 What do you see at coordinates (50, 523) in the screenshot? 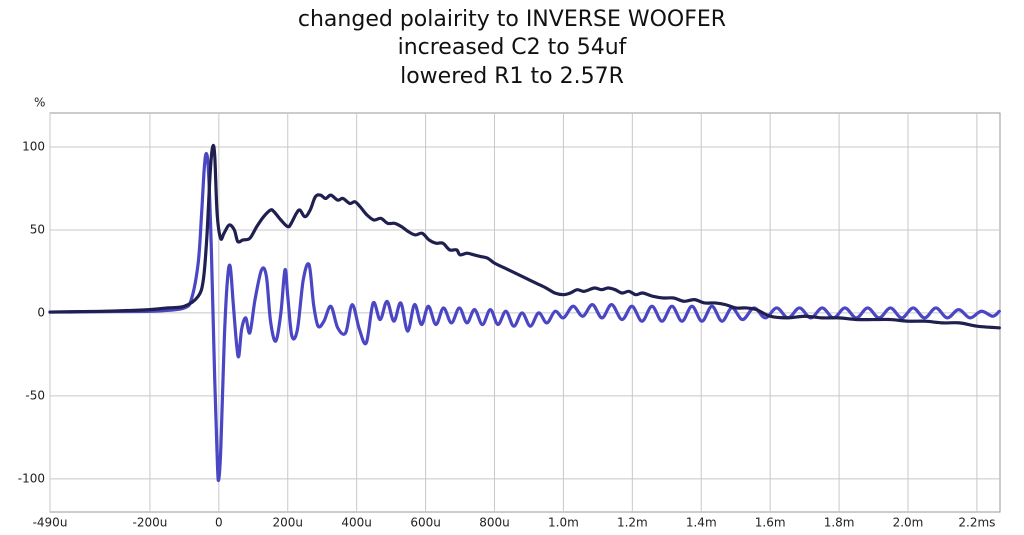
I see `x-tick-label: -490u` at bounding box center [50, 523].